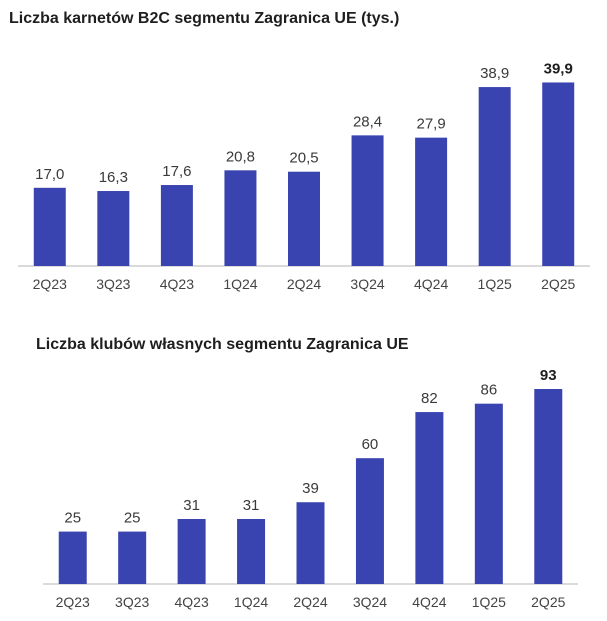 The width and height of the screenshot is (607, 621). I want to click on bar-karnety-3Q24, so click(367, 200).